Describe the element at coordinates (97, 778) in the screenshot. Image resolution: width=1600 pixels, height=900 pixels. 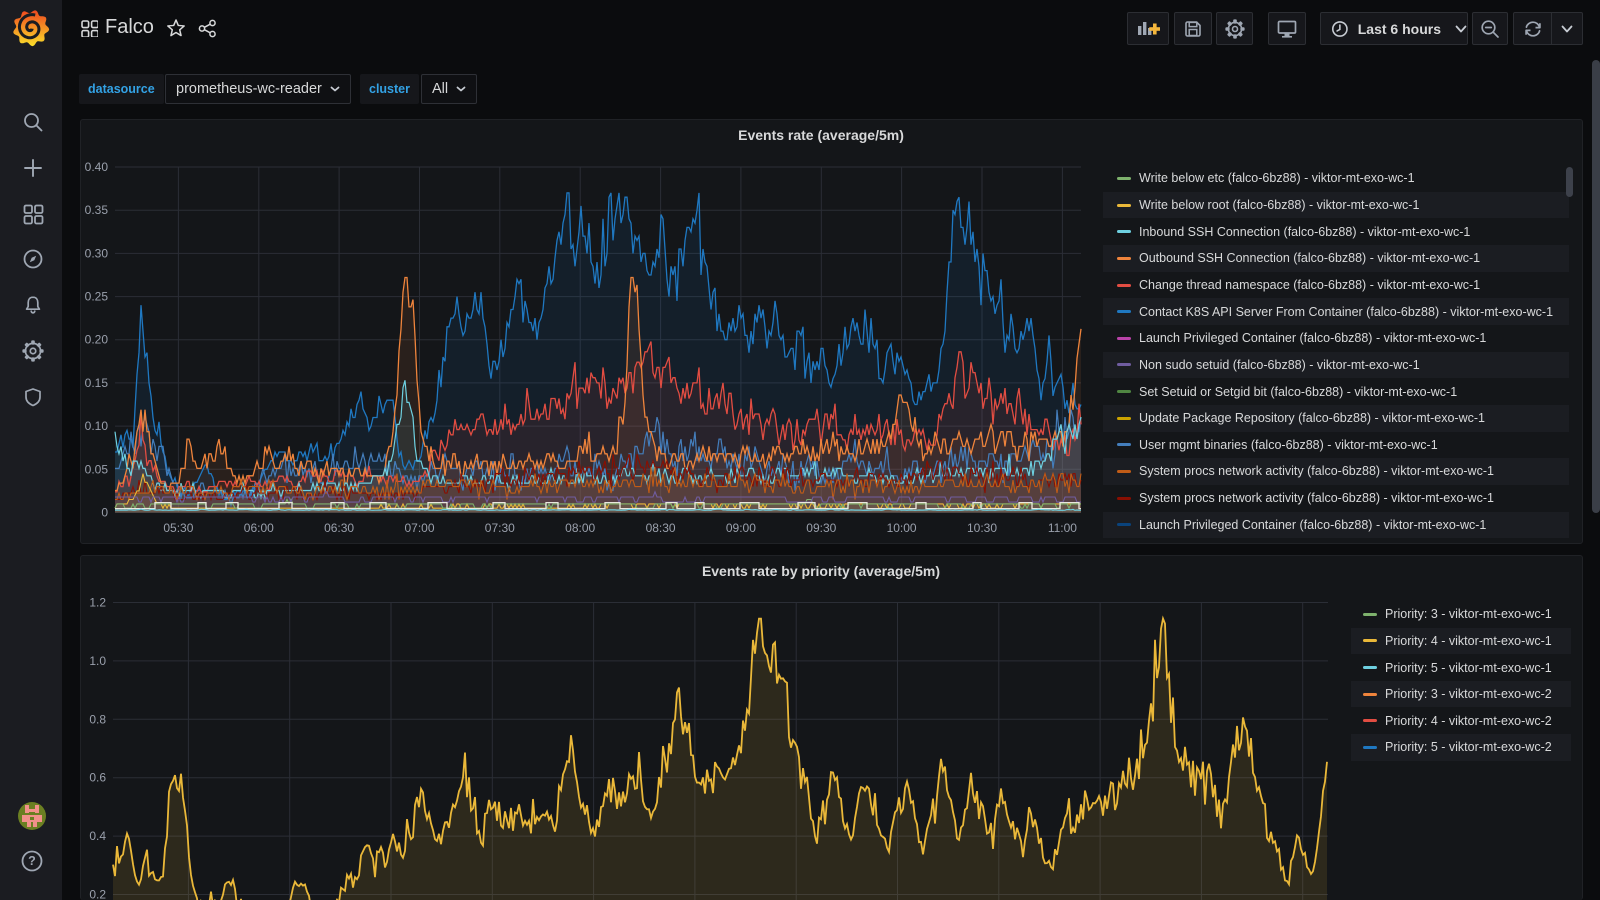
I see `svg-text: 0.6` at that location.